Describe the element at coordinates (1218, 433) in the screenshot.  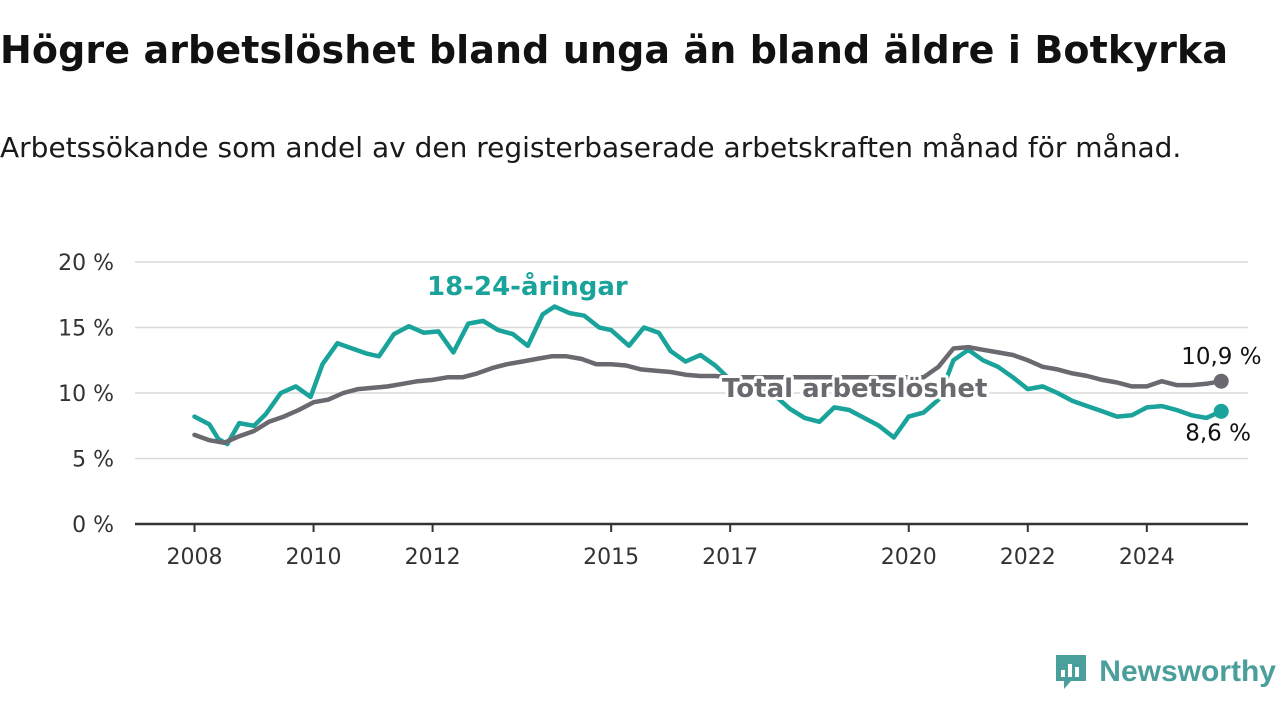
I see `end-label-18-24-ringar: 8,6 %` at that location.